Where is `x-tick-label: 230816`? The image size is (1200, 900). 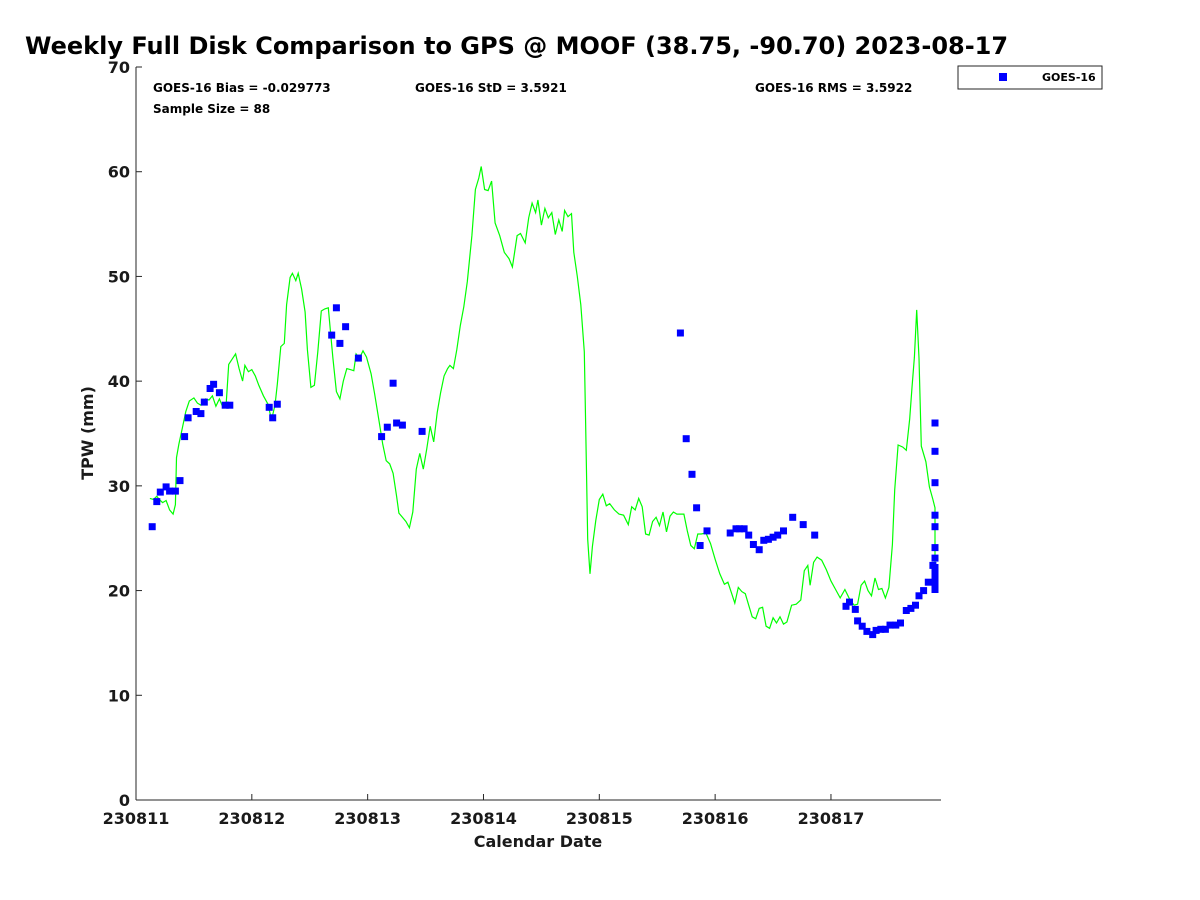
x-tick-label: 230816 is located at coordinates (715, 818).